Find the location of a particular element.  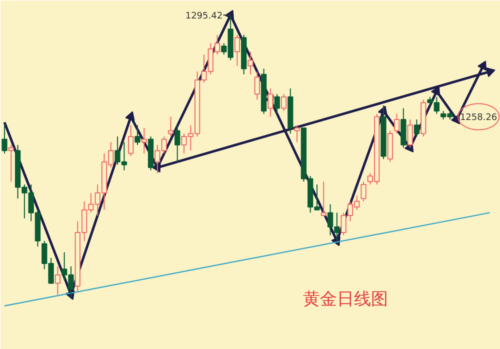

text: 黄金日线图 is located at coordinates (345, 300).